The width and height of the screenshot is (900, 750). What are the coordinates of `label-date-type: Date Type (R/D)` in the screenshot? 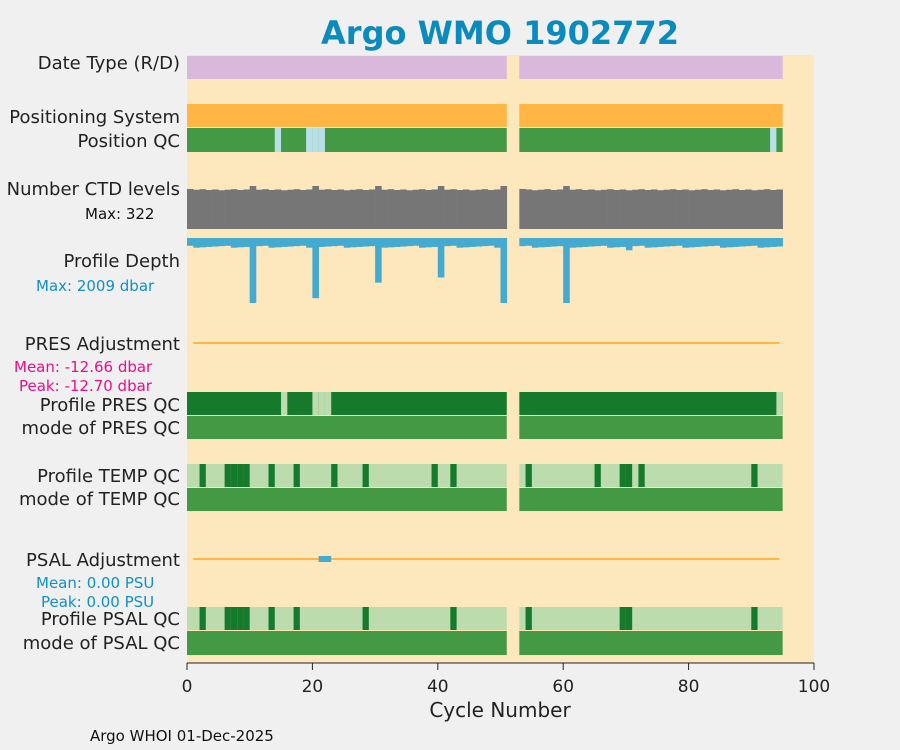 It's located at (109, 63).